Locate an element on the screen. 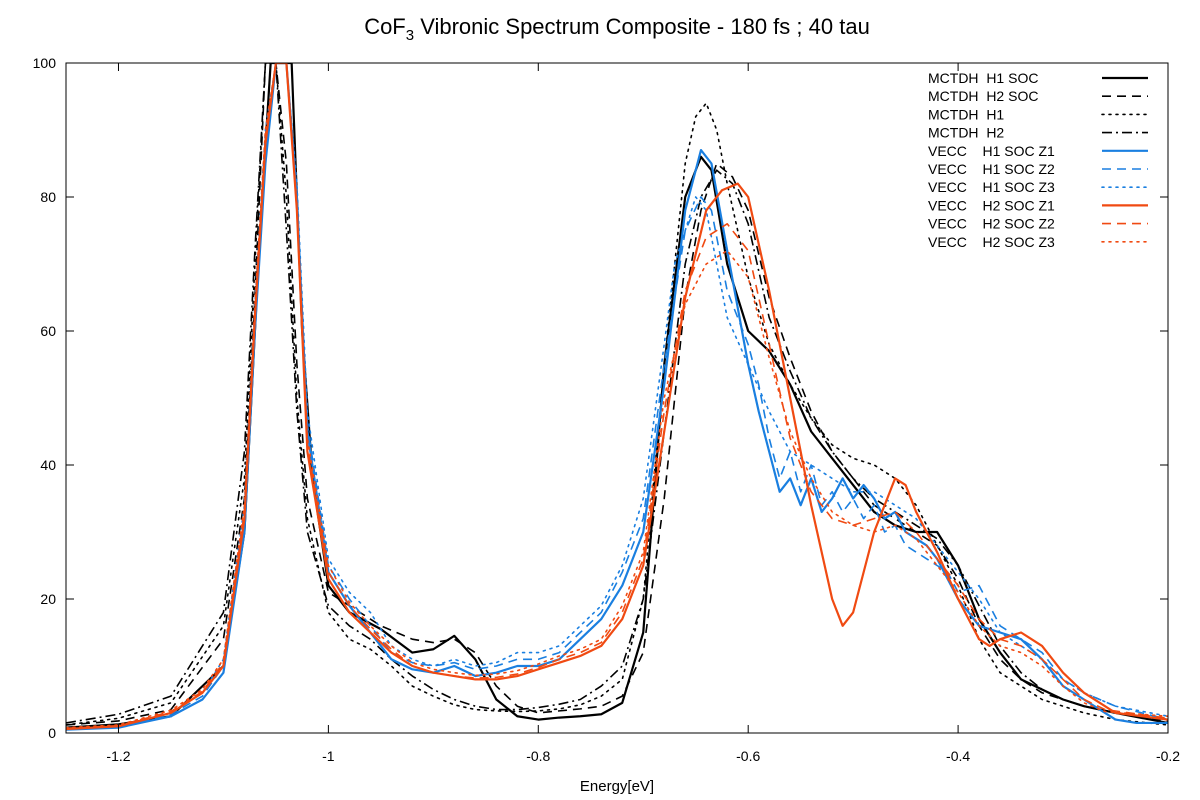  legend-label: VECC H2 SOC Z3 is located at coordinates (991, 242).